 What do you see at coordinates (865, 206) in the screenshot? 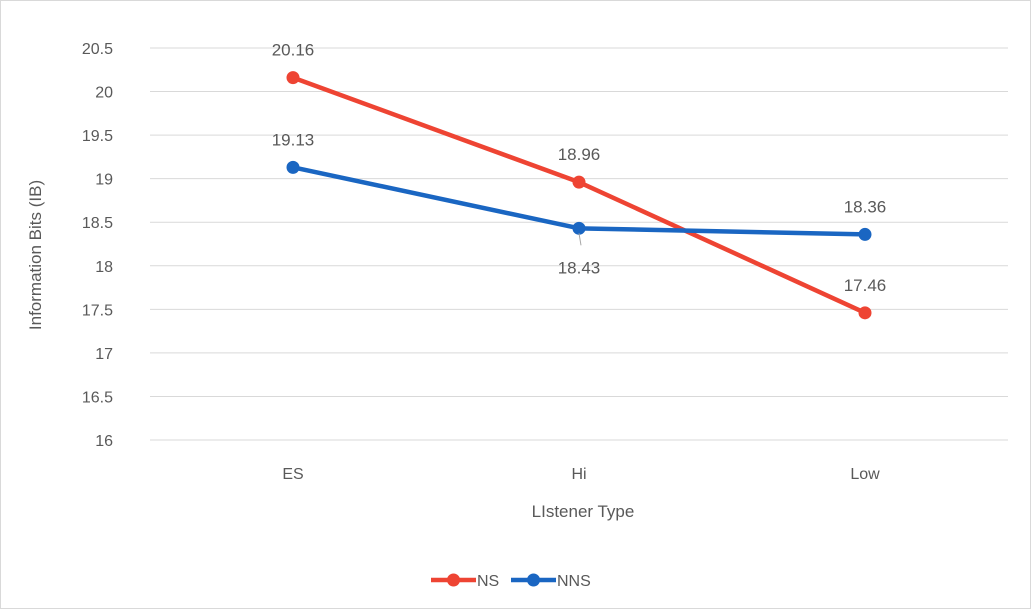
I see `data-label: 18.36` at bounding box center [865, 206].